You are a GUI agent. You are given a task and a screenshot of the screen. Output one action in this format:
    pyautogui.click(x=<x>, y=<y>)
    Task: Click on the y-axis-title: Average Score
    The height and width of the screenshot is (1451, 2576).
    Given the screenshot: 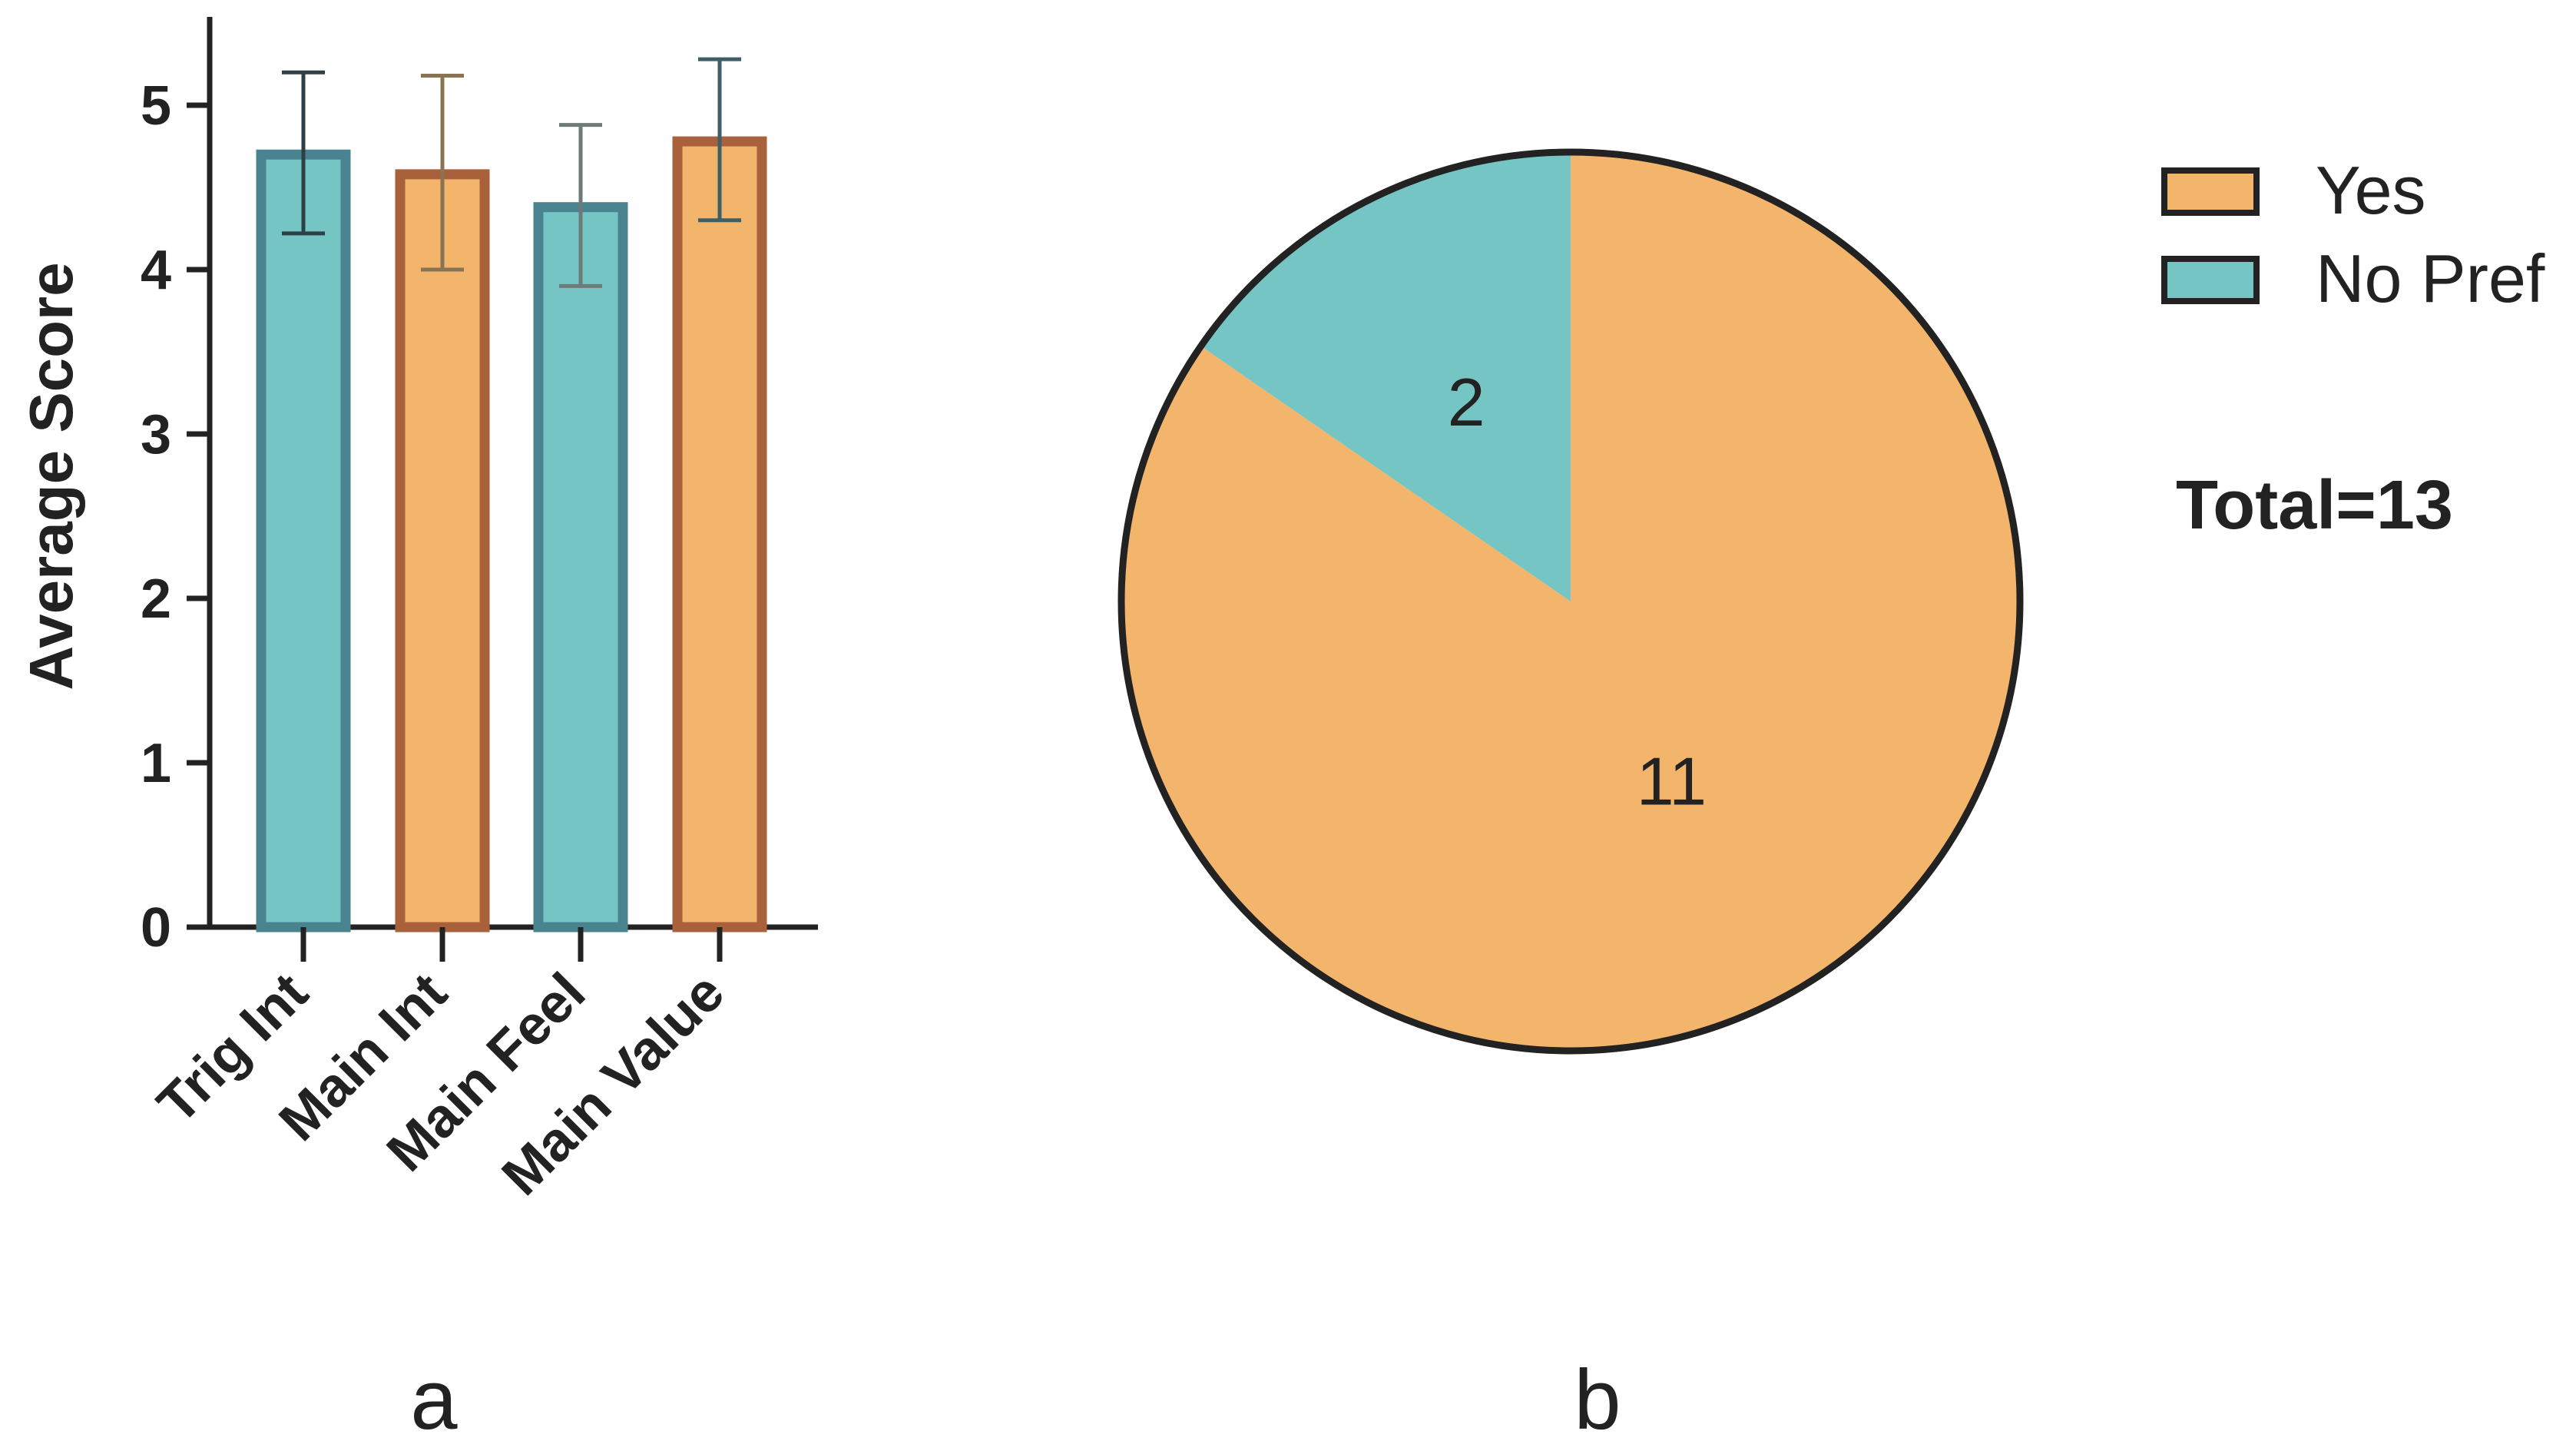 What is the action you would take?
    pyautogui.click(x=51, y=476)
    